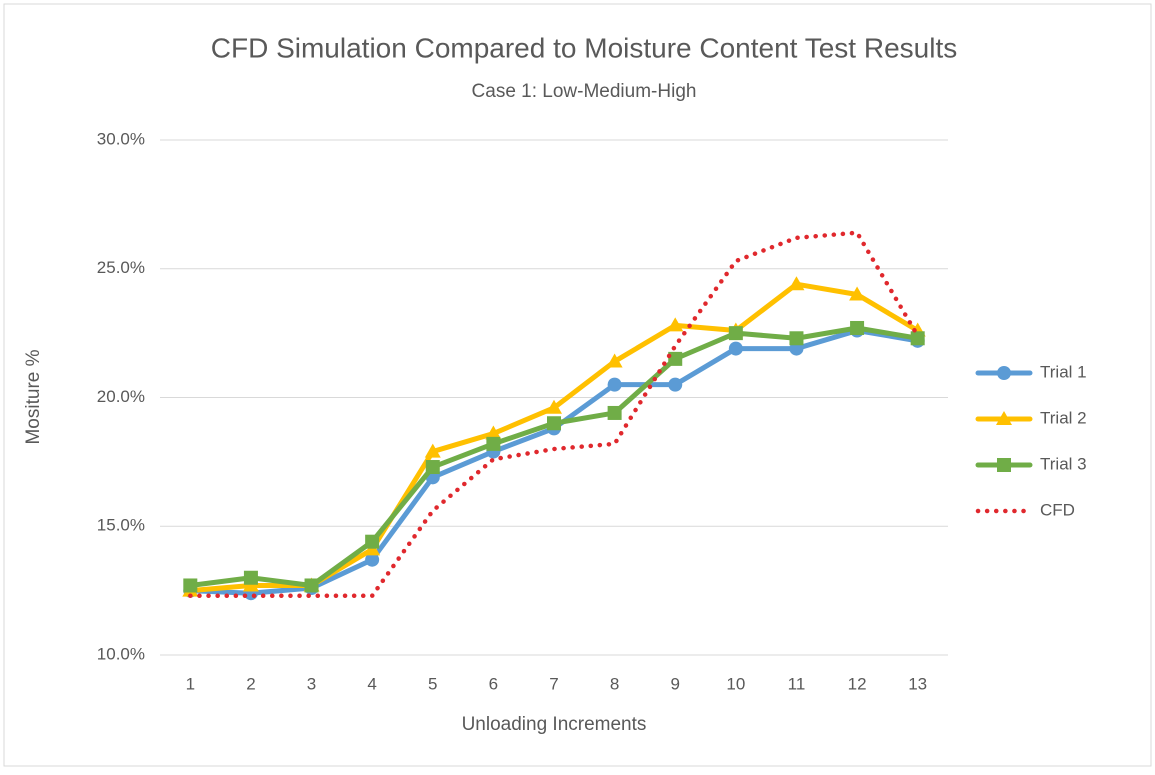 This screenshot has height=775, width=1155. Describe the element at coordinates (674, 683) in the screenshot. I see `x-tick-label: 9` at that location.